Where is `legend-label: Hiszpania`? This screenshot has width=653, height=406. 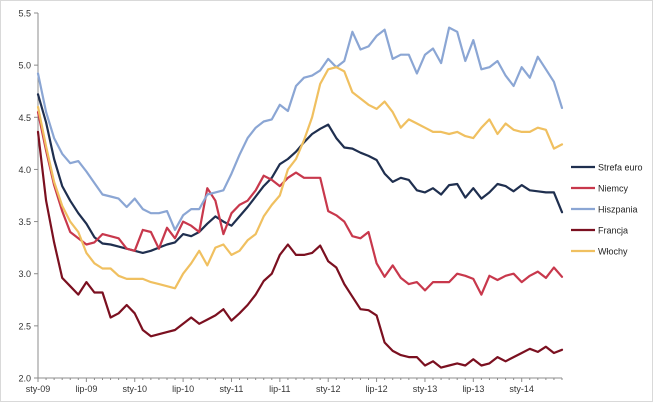
legend-label: Hiszpania is located at coordinates (618, 210).